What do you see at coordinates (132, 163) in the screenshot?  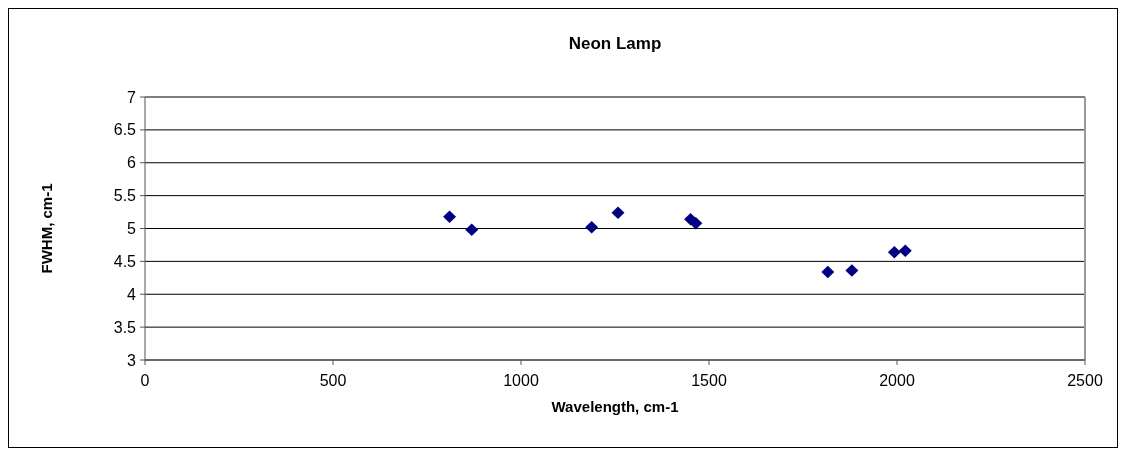 I see `y-tick-label: 6` at bounding box center [132, 163].